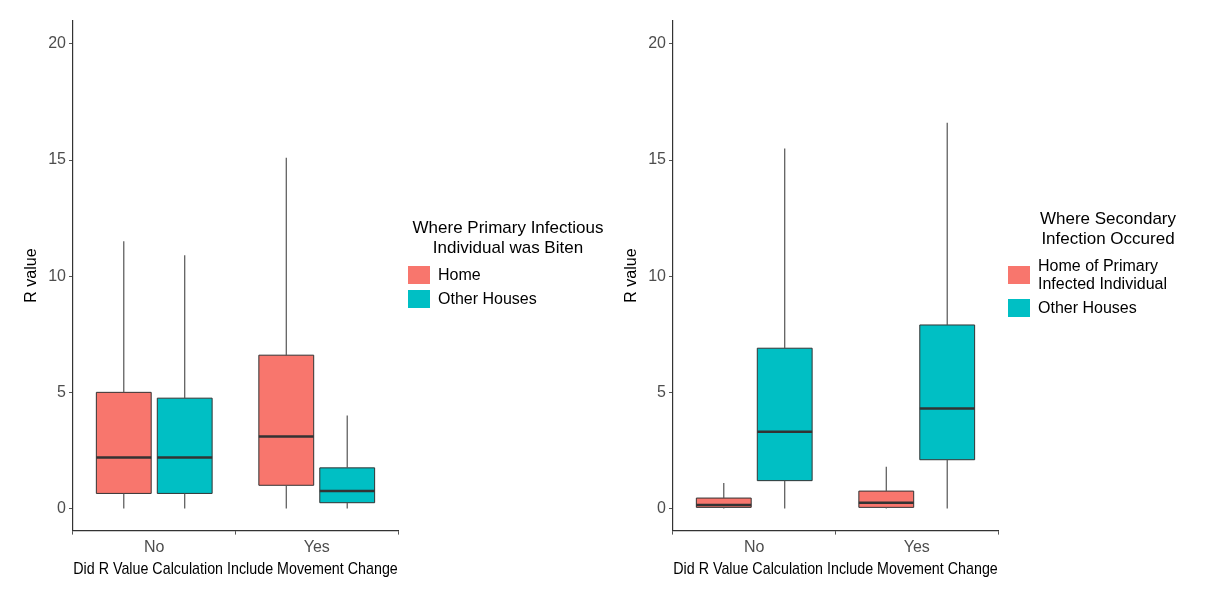 The width and height of the screenshot is (1223, 593). Describe the element at coordinates (1103, 274) in the screenshot. I see `legend-label: Home of Primary Infected Individual` at that location.